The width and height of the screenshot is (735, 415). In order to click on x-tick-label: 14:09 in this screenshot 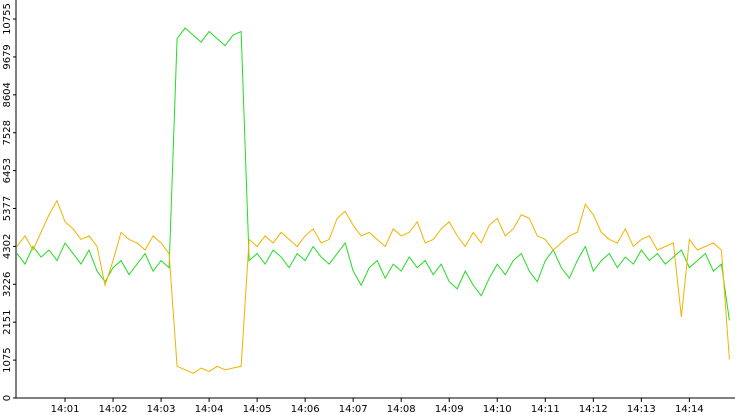, I will do `click(449, 409)`.